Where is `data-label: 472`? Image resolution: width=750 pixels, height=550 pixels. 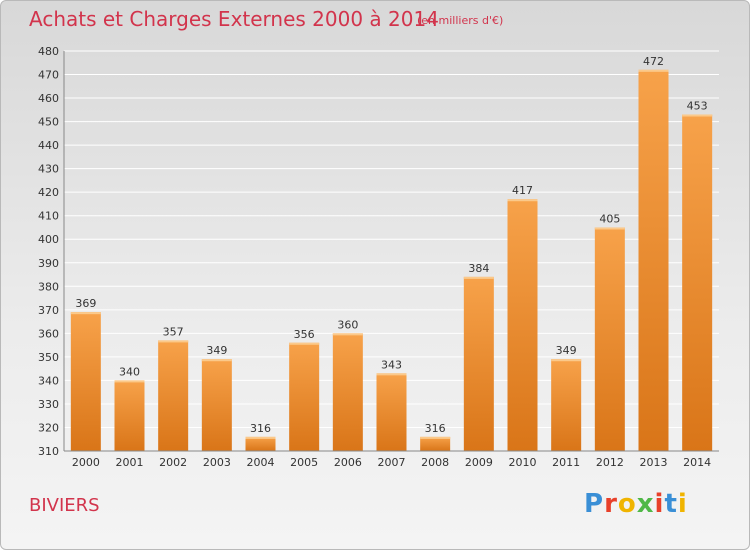
data-label: 472 is located at coordinates (653, 61).